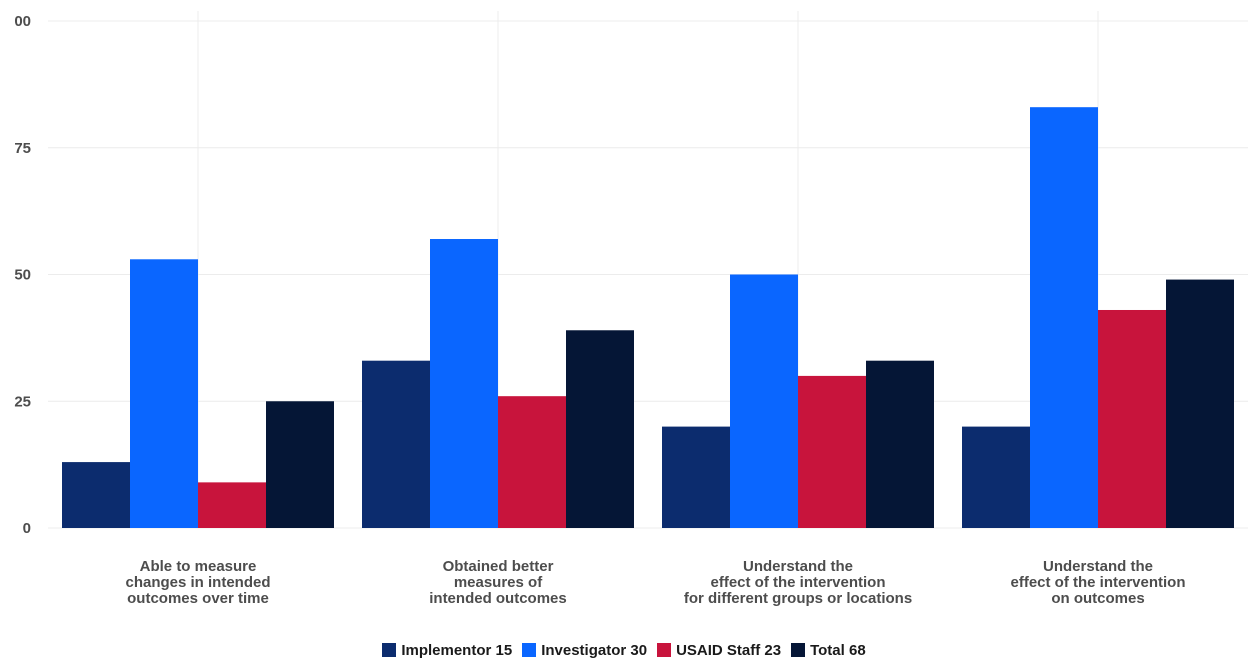 The height and width of the screenshot is (662, 1248). I want to click on x-category-label: Able to measure, so click(198, 566).